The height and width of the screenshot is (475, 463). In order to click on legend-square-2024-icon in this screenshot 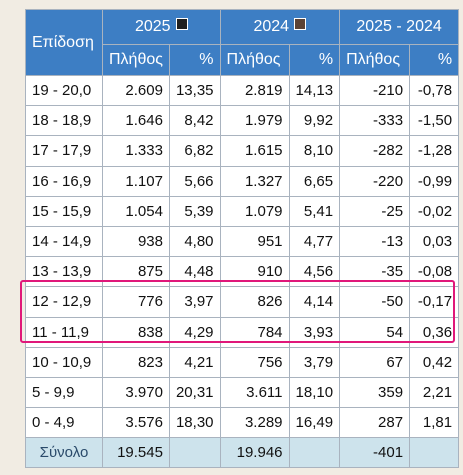, I will do `click(300, 24)`.